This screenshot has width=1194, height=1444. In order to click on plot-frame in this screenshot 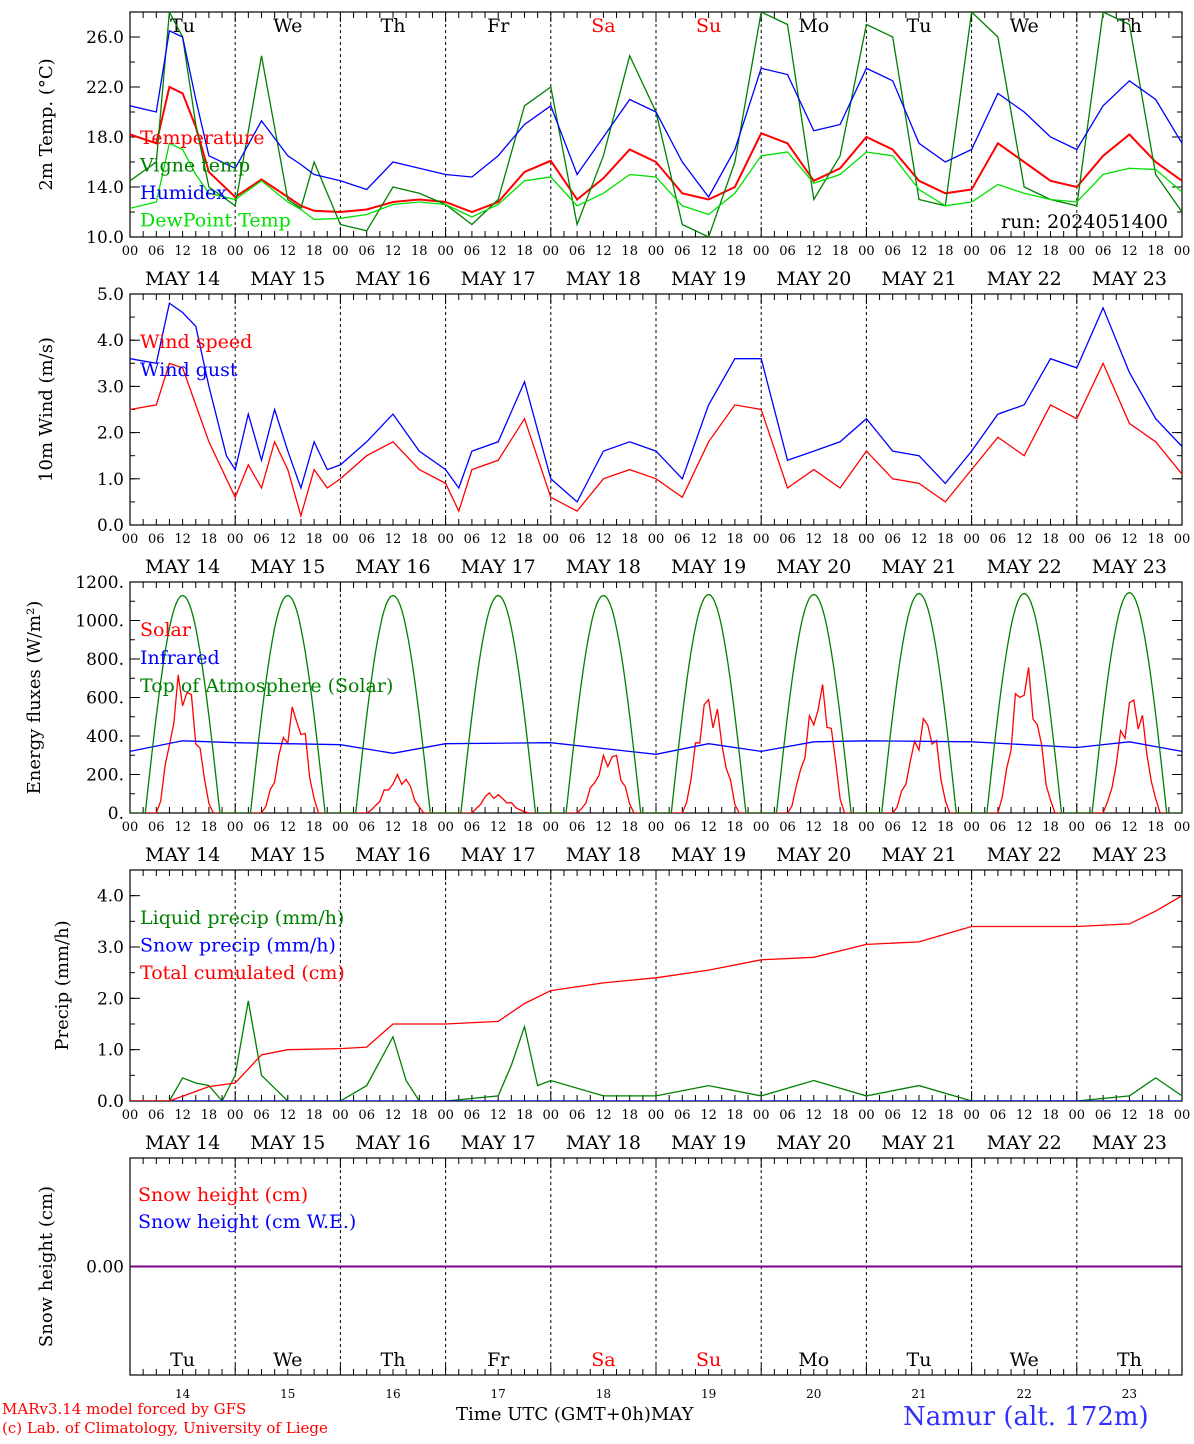, I will do `click(656, 124)`.